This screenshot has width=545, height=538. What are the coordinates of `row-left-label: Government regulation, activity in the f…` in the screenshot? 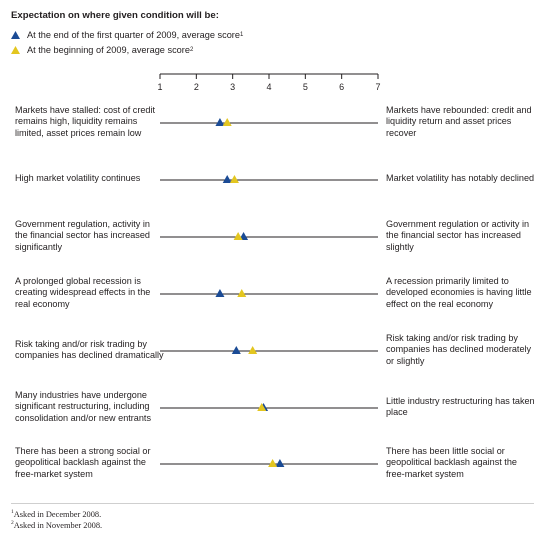 It's located at (82, 235).